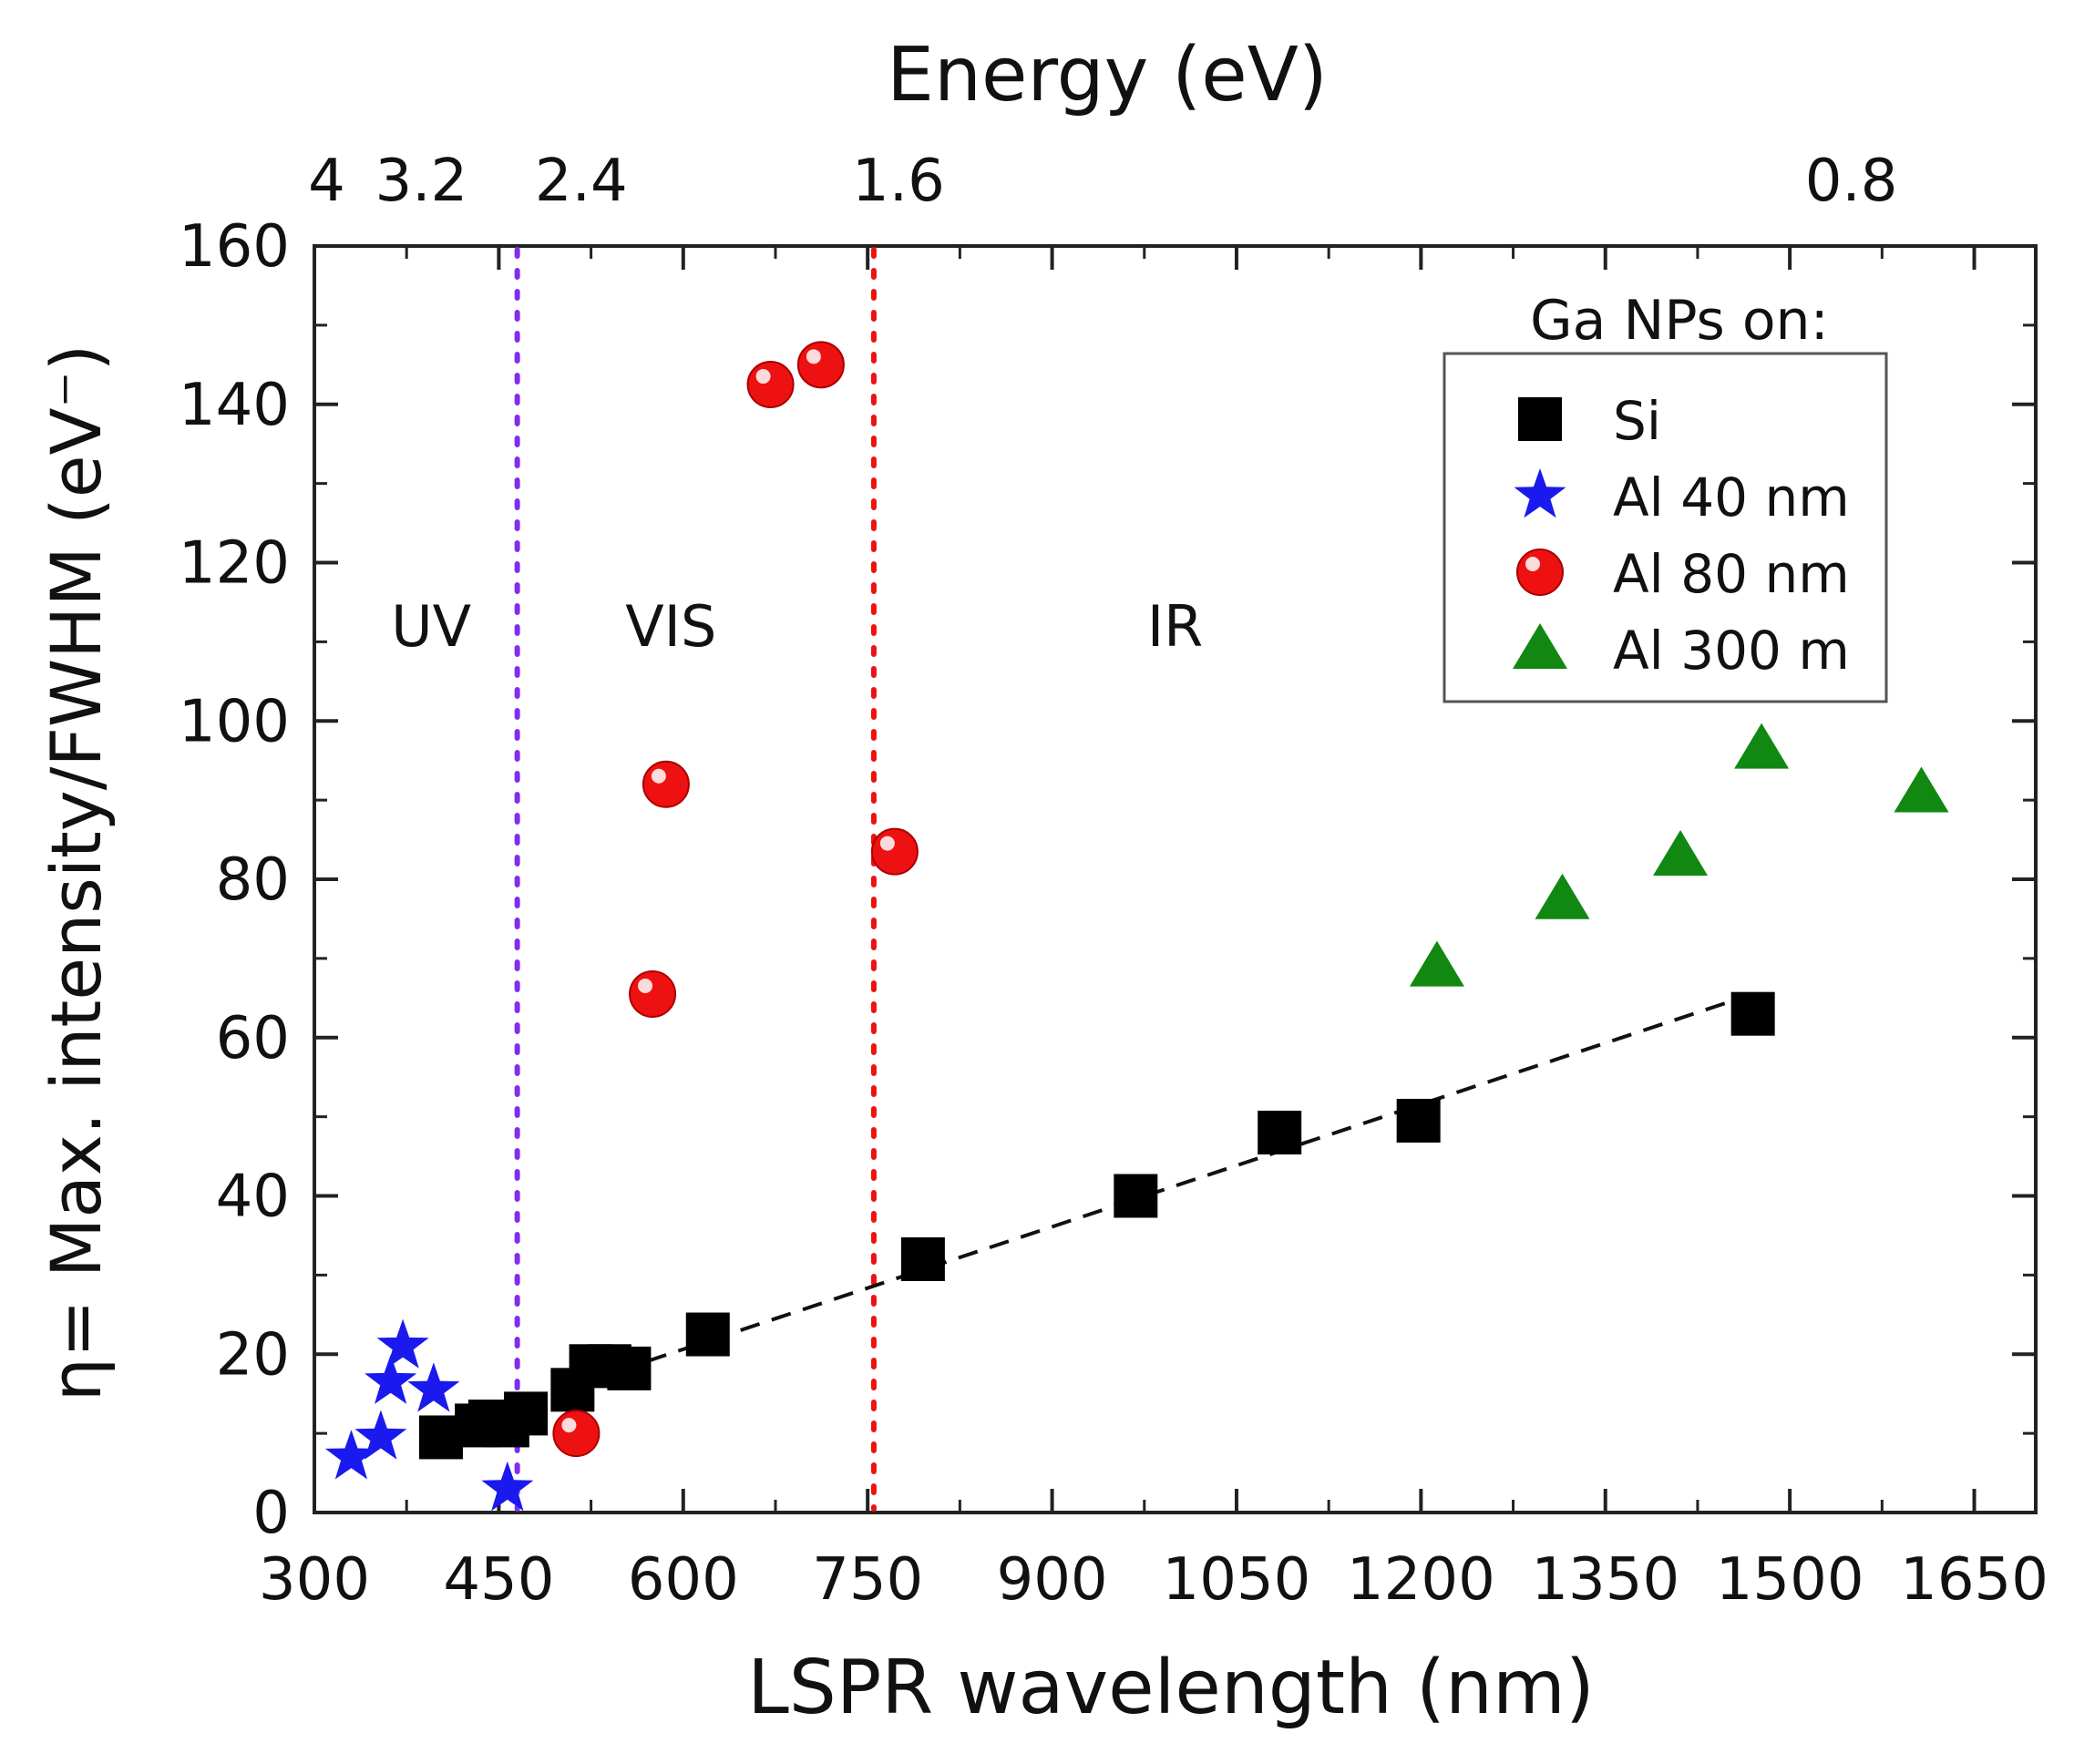 The image size is (2074, 1764). What do you see at coordinates (1732, 651) in the screenshot?
I see `legend-label: Al 300 m` at bounding box center [1732, 651].